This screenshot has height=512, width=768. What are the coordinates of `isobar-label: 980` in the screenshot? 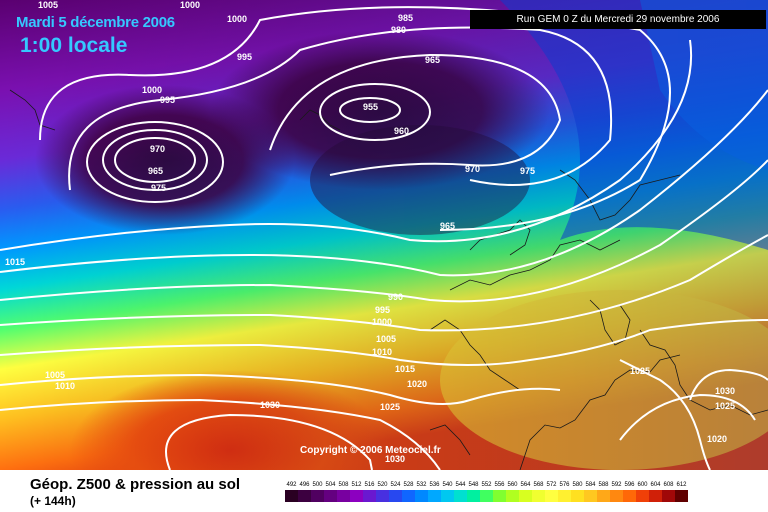 It's located at (398, 30).